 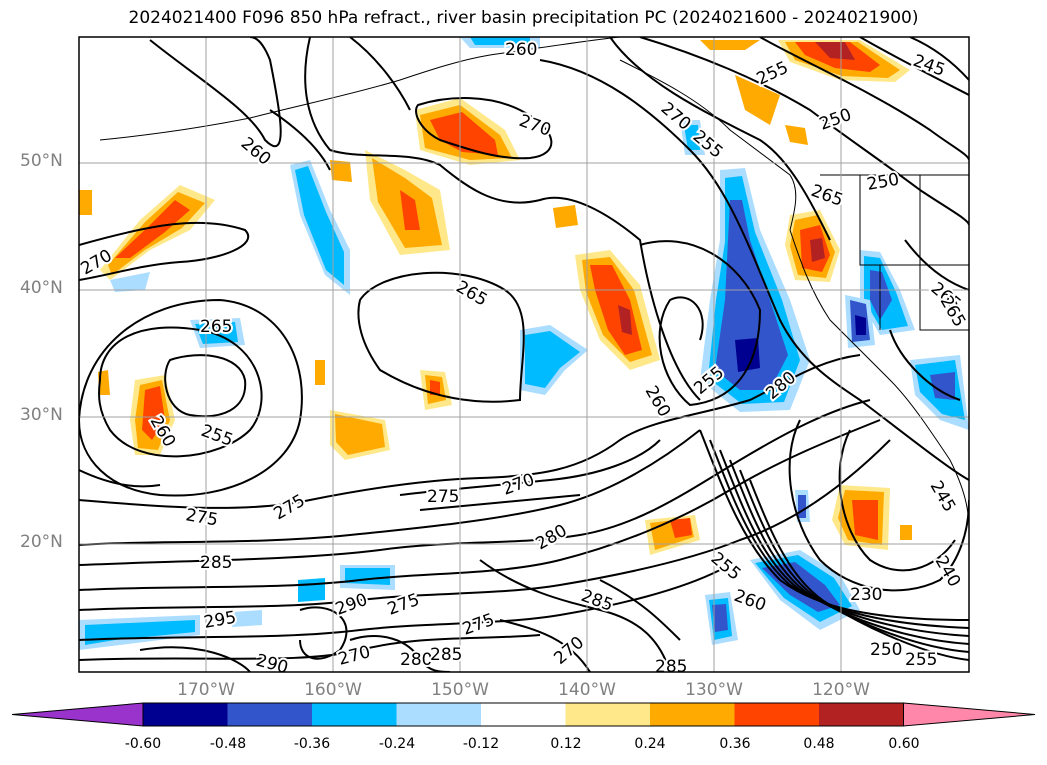 I want to click on colorbar-tick-label: -0.48, so click(x=228, y=744).